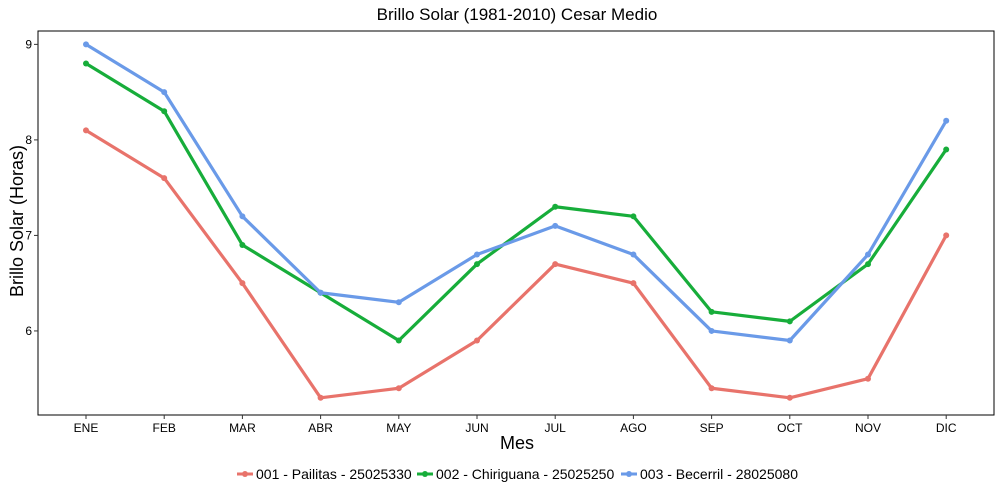 The image size is (1000, 500). What do you see at coordinates (320, 428) in the screenshot?
I see `x-tick-label: ABR` at bounding box center [320, 428].